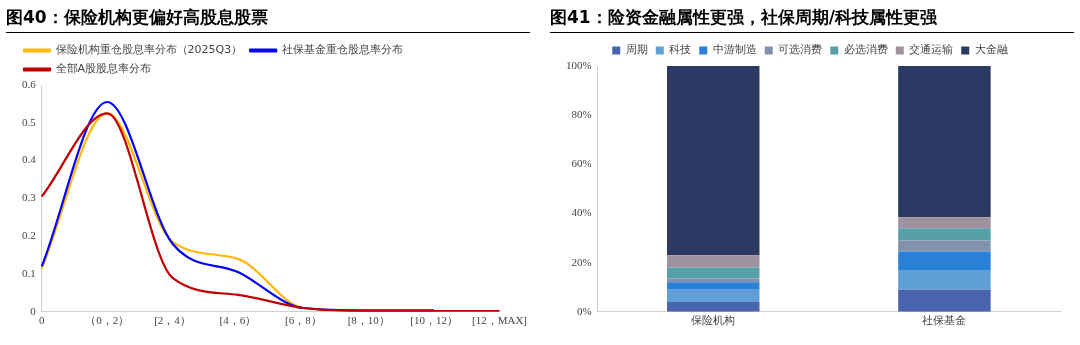 This screenshot has height=345, width=1080. I want to click on x-tick-label: [12，MAX], so click(499, 320).